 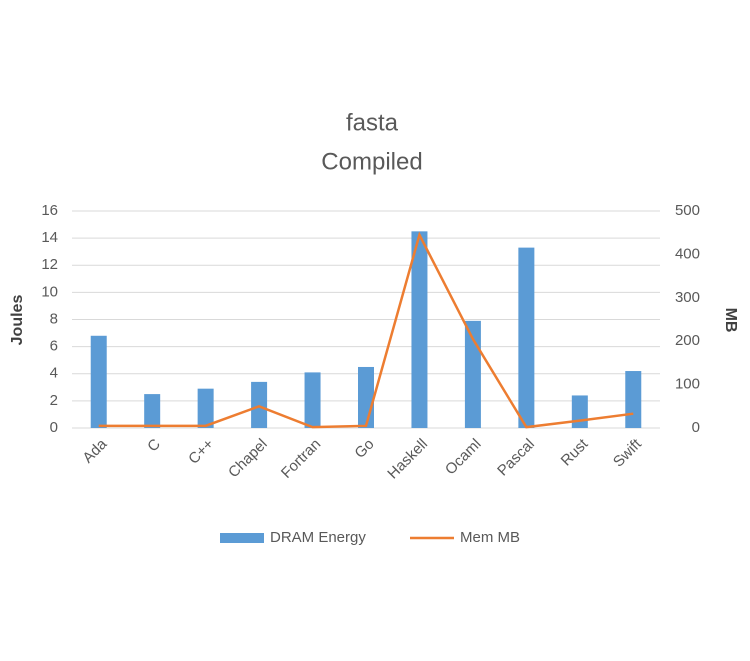 What do you see at coordinates (54, 400) in the screenshot?
I see `y-tick-label: 2` at bounding box center [54, 400].